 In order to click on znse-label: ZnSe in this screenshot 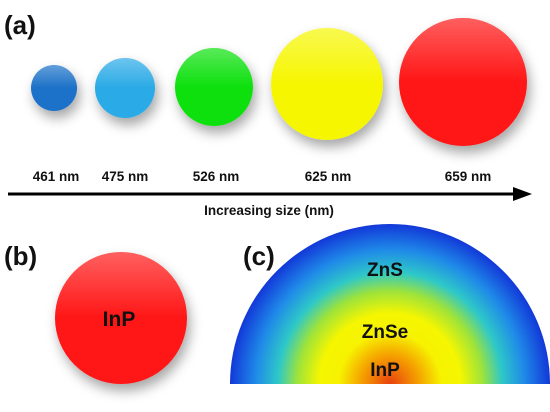, I will do `click(385, 332)`.